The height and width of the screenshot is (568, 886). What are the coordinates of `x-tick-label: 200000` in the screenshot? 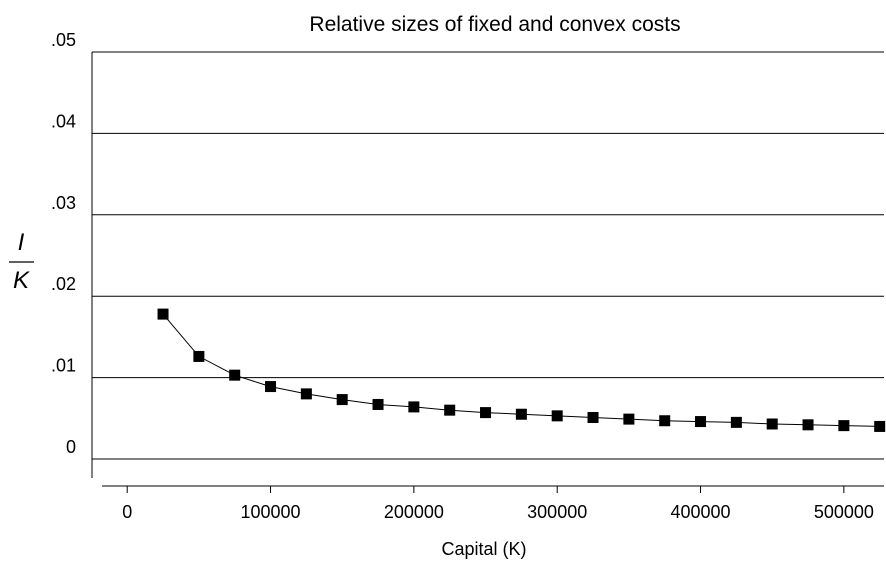 It's located at (414, 512).